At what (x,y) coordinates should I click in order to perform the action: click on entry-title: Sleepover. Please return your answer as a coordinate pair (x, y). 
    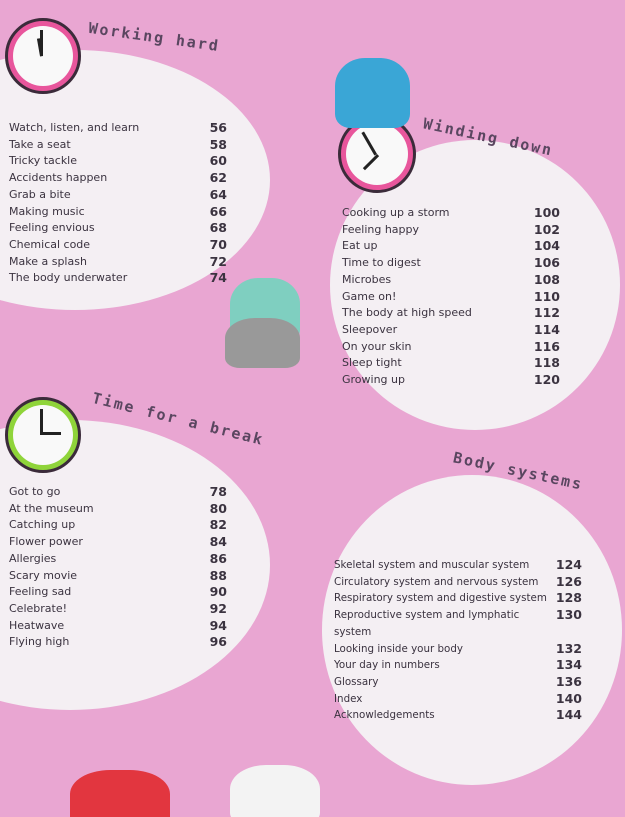
    Looking at the image, I should click on (370, 329).